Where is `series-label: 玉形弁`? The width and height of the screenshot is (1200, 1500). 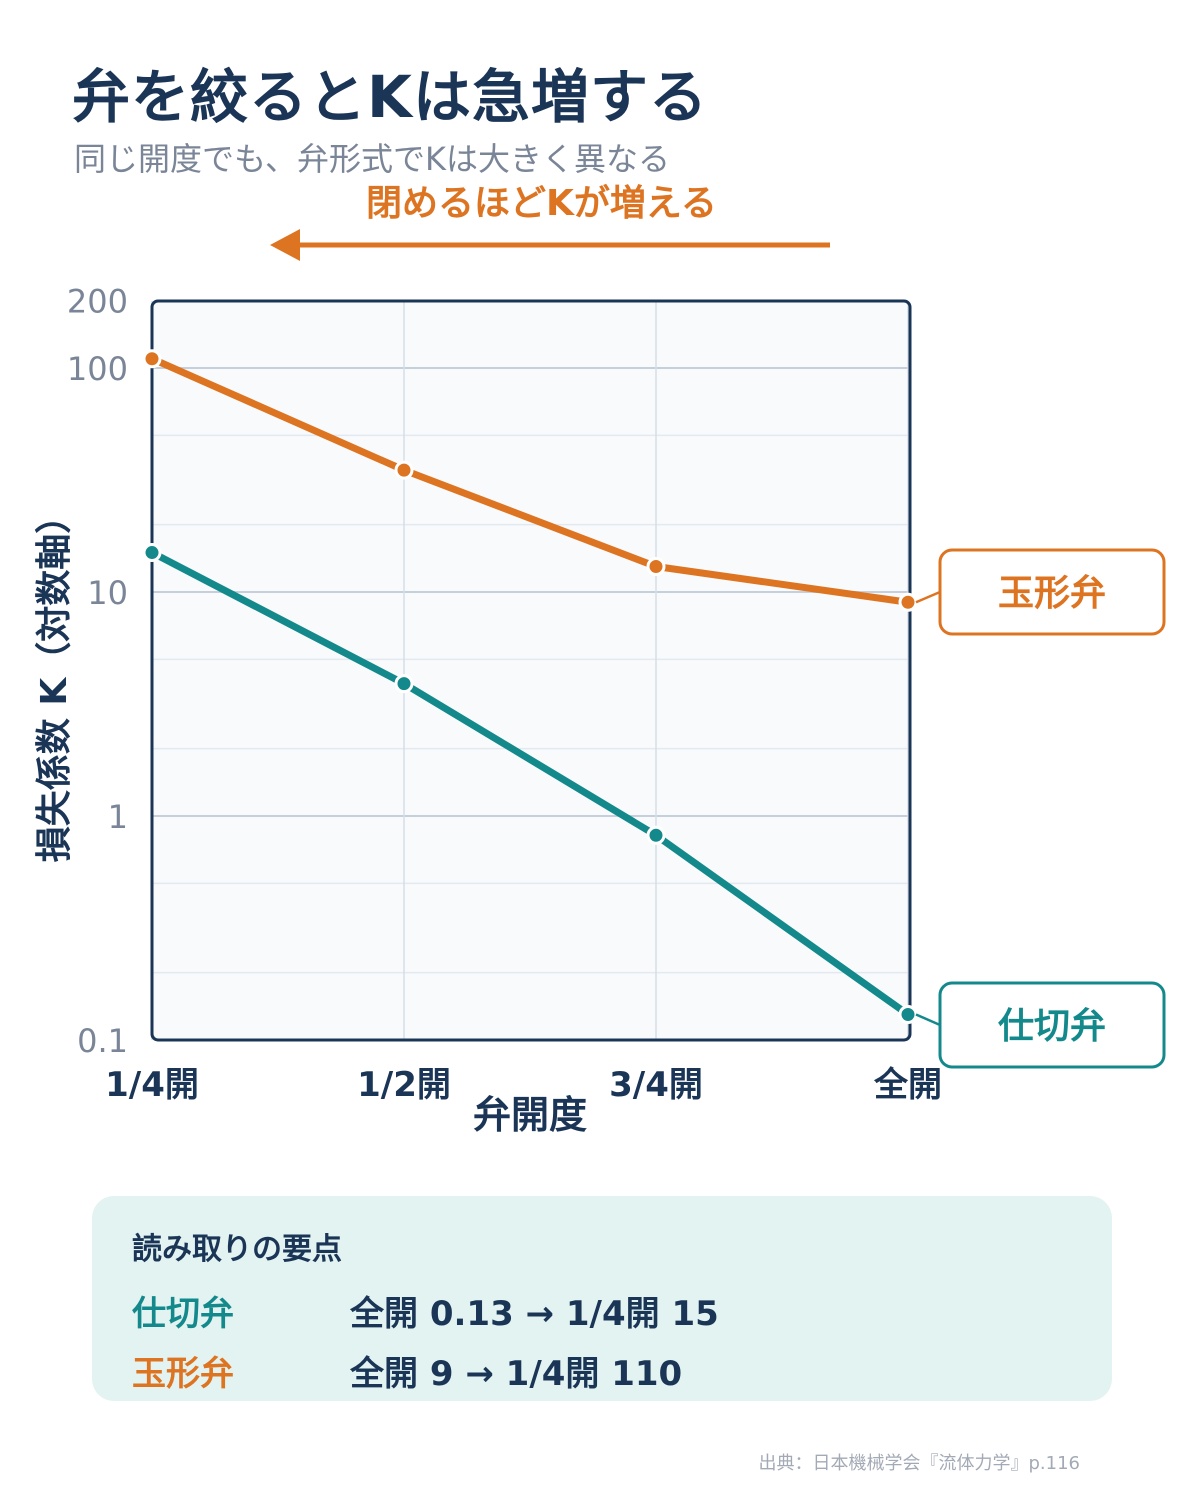
series-label: 玉形弁 is located at coordinates (1052, 593).